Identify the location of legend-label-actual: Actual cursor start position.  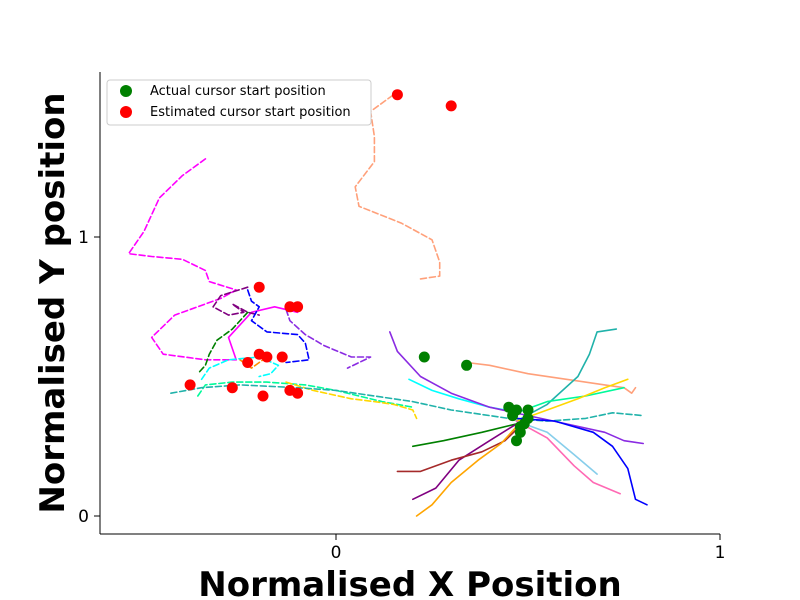
(238, 91).